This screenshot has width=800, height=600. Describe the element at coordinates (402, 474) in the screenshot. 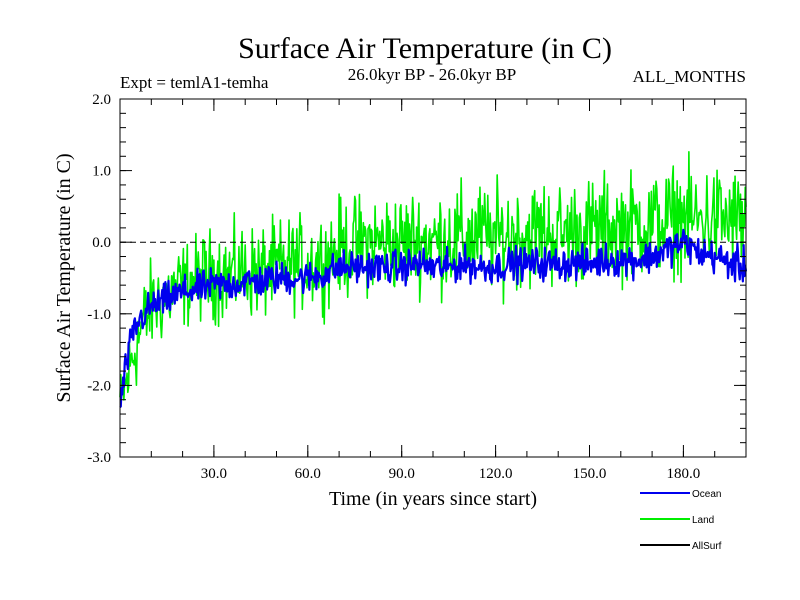

I see `x-tick-label: 90.0` at that location.